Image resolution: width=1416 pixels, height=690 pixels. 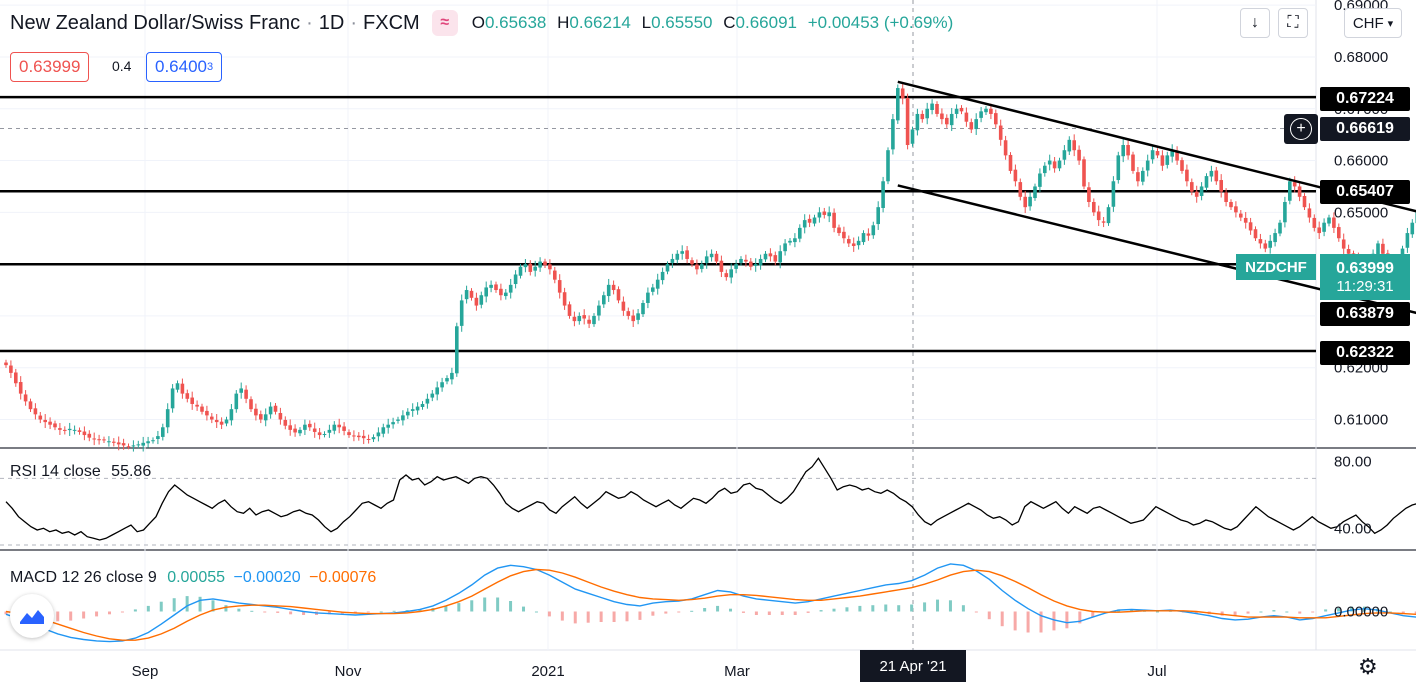 What do you see at coordinates (184, 67) in the screenshot?
I see `buy-price-button: 0.6400 3` at bounding box center [184, 67].